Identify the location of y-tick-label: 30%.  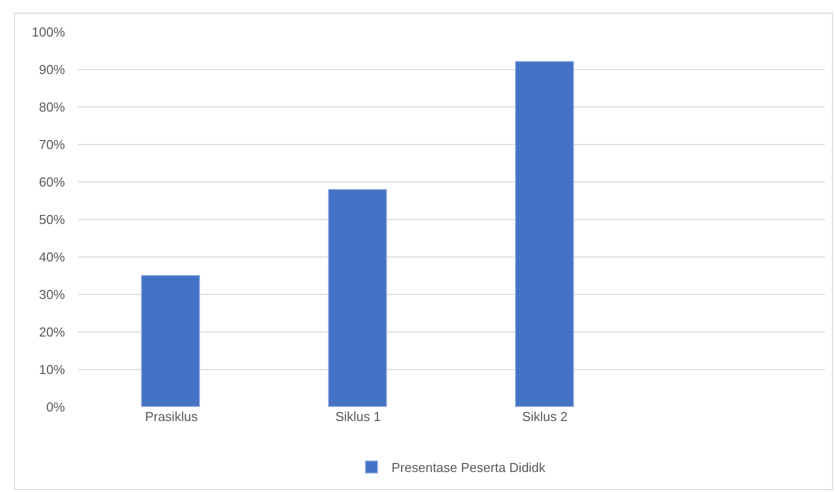
(52, 294).